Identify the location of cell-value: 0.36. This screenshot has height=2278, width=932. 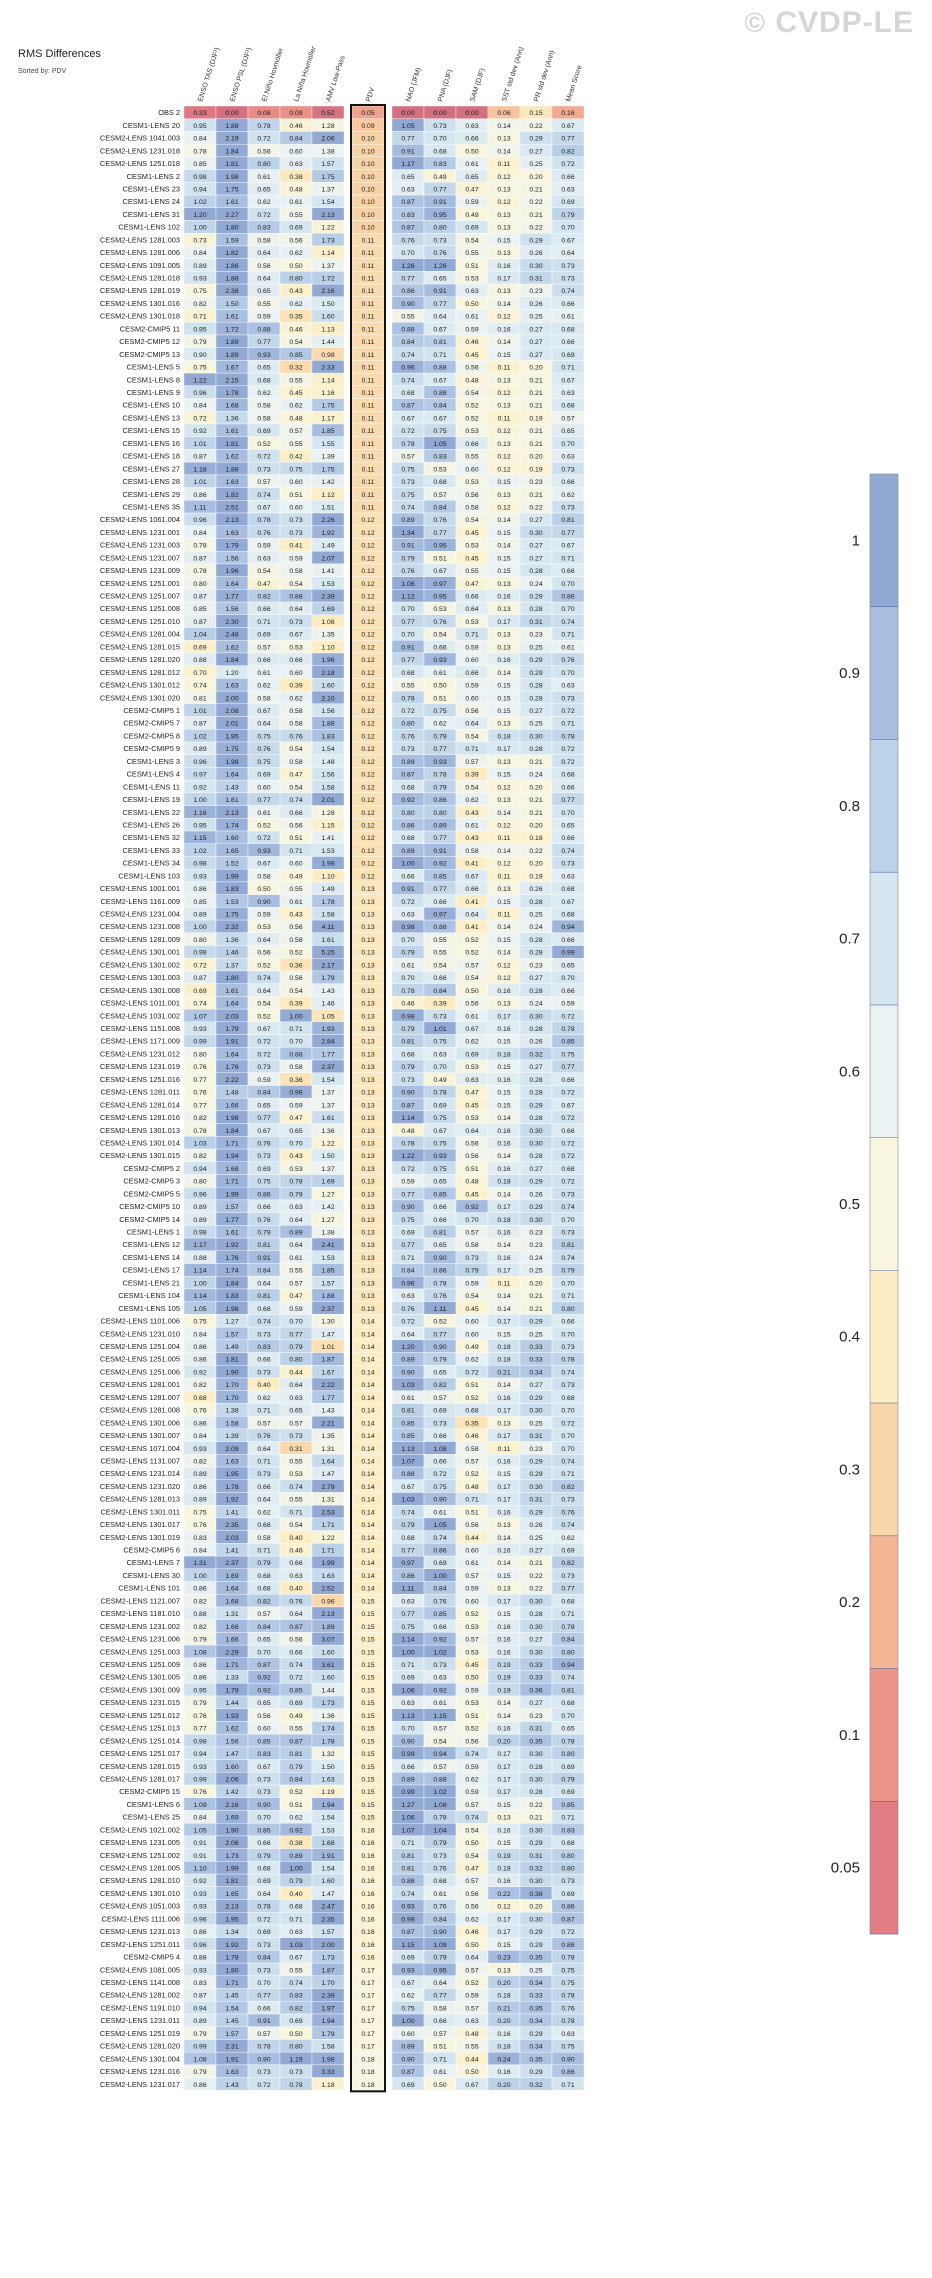
(535, 1690).